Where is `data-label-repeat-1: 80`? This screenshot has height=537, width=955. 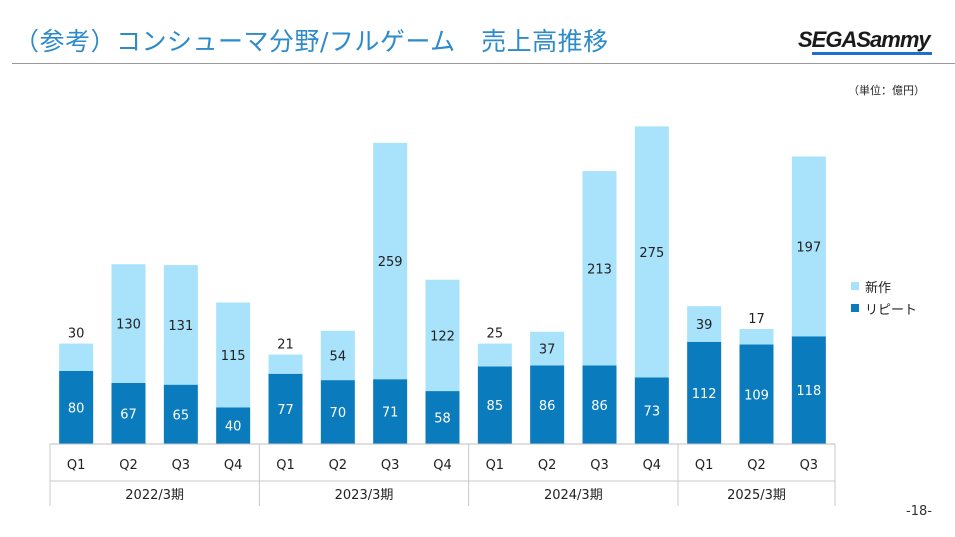 data-label-repeat-1: 80 is located at coordinates (76, 408).